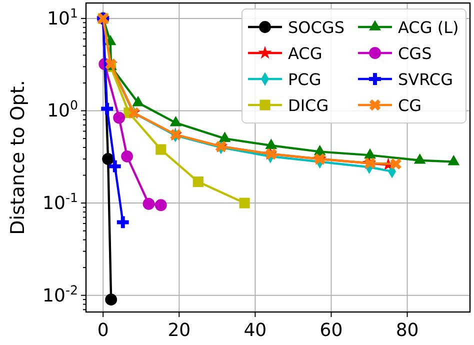  What do you see at coordinates (60, 202) in the screenshot?
I see `y-tick-label: 10$^{-1}$` at bounding box center [60, 202].